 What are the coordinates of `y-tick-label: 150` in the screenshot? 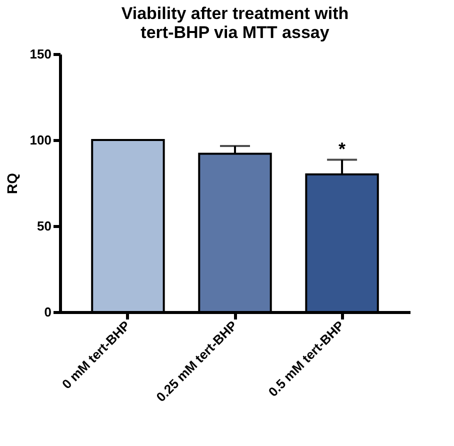 It's located at (41, 54).